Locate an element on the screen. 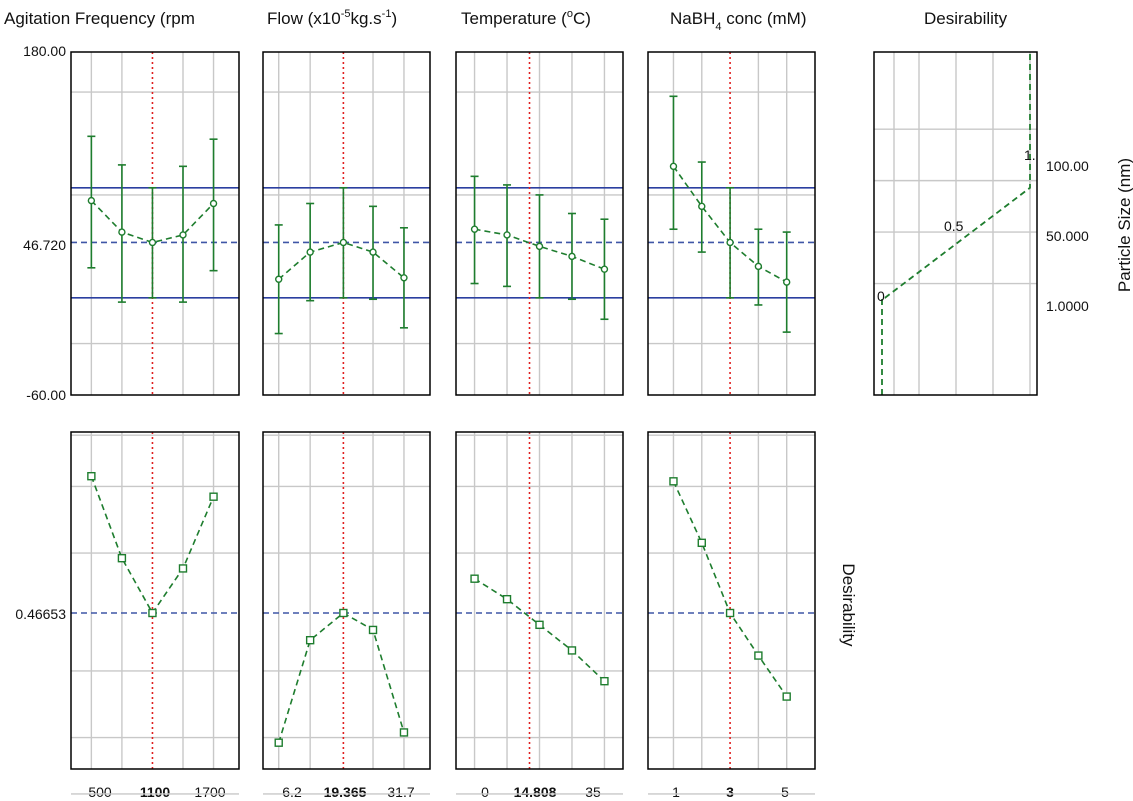 This screenshot has width=1133, height=801. panel3-bottom-frame is located at coordinates (539, 600).